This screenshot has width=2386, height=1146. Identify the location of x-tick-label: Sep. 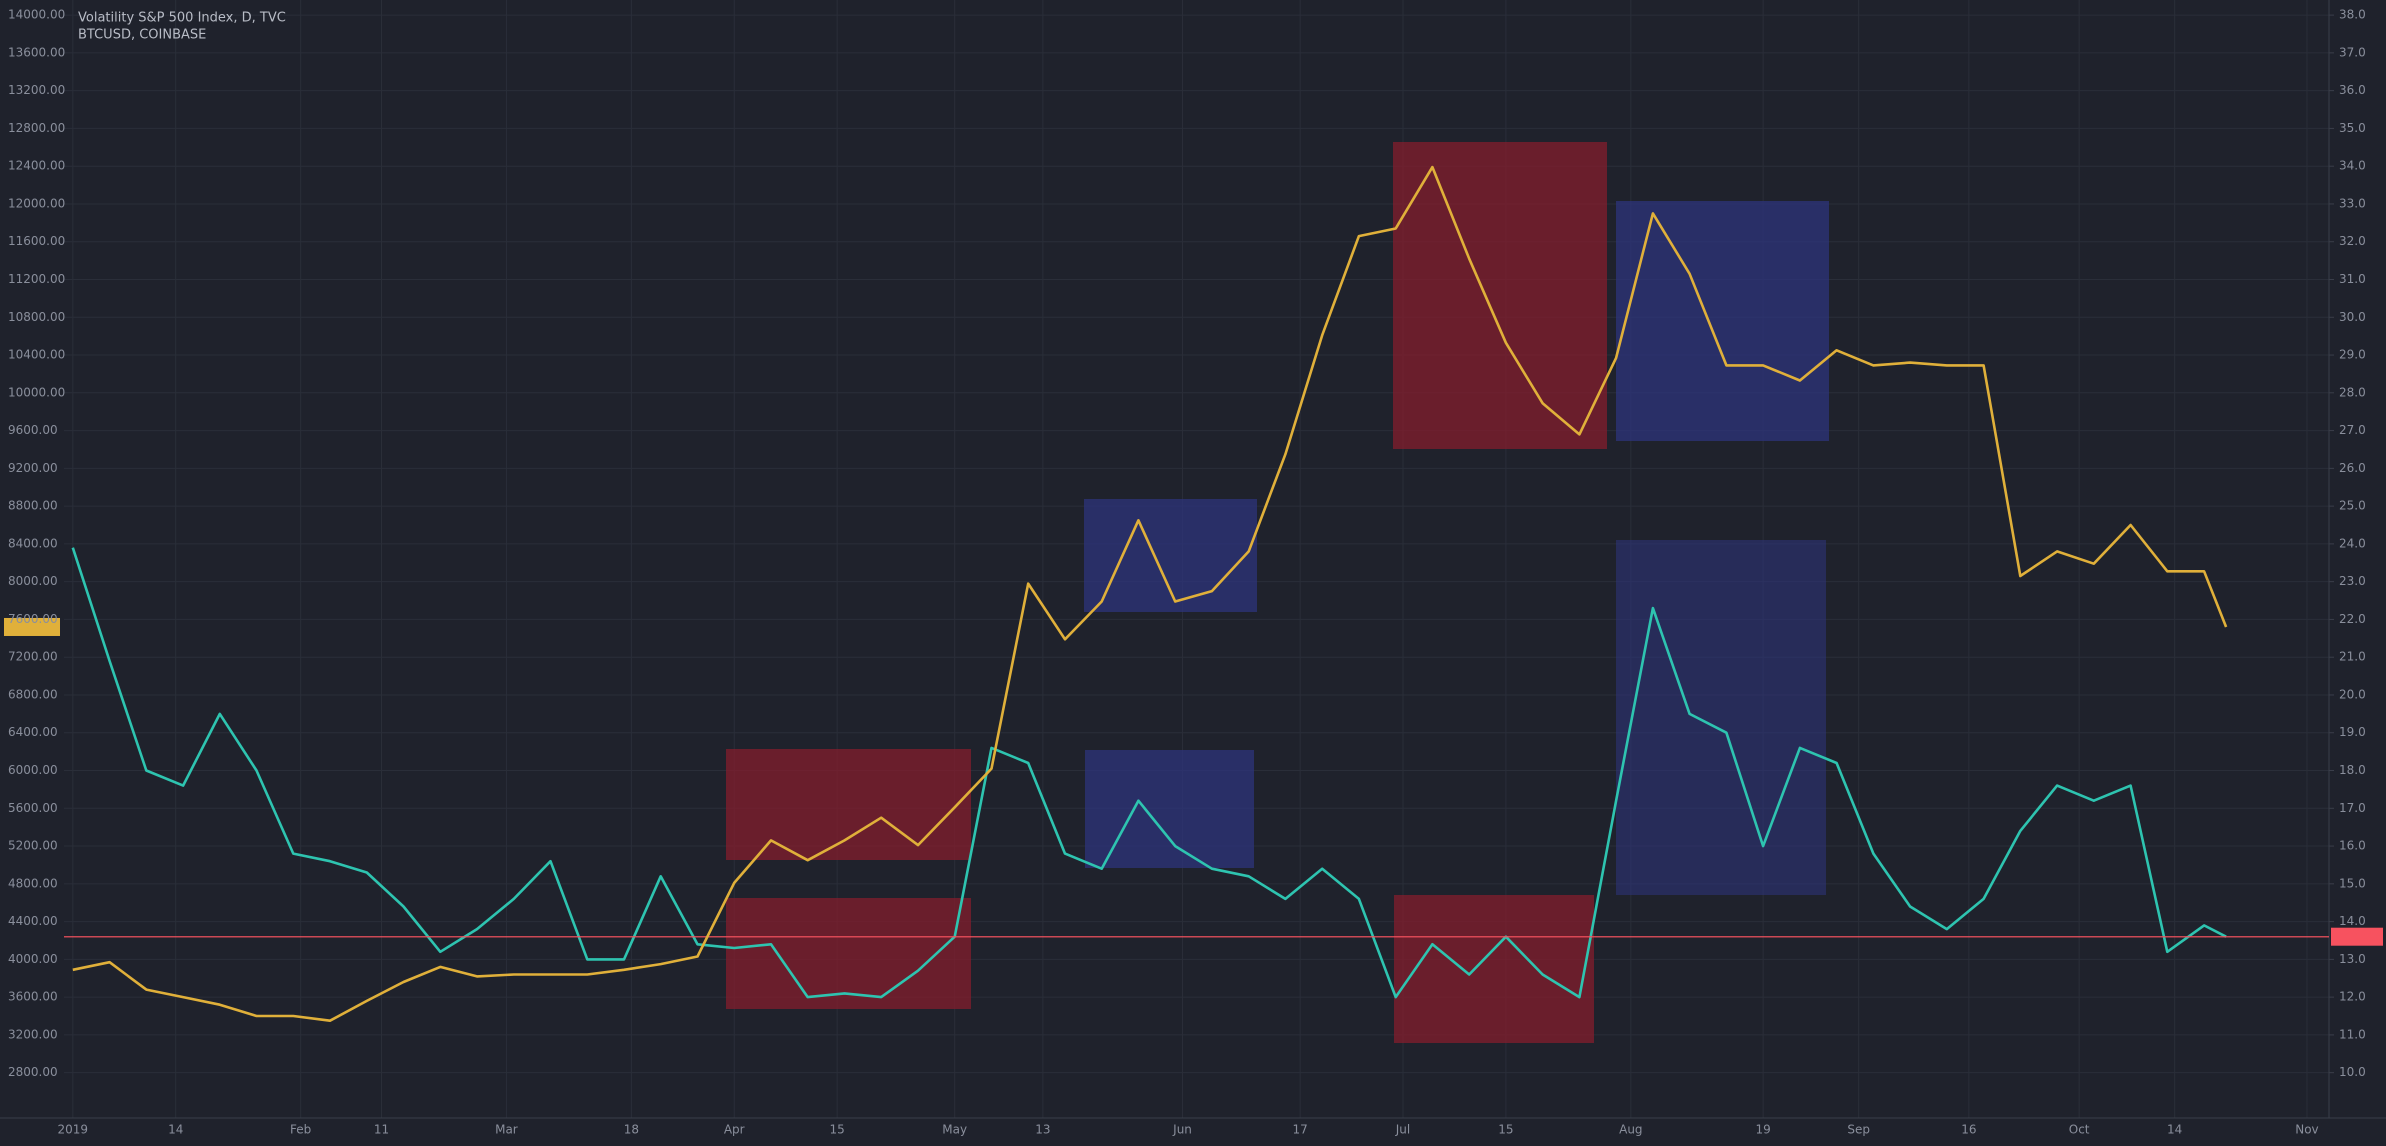
(1858, 1130).